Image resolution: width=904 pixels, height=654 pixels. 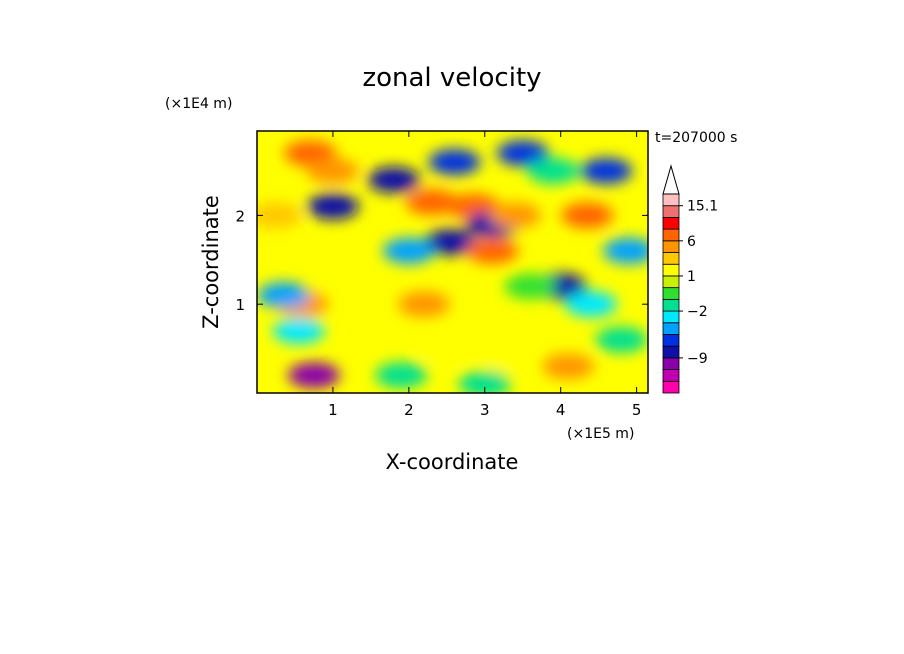 I want to click on x-scale-label: (×1E5 m), so click(x=600, y=434).